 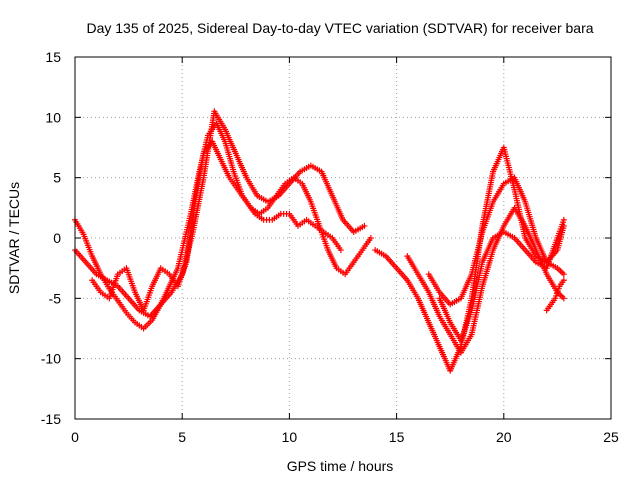 What do you see at coordinates (57, 238) in the screenshot?
I see `y-tick-label: 0` at bounding box center [57, 238].